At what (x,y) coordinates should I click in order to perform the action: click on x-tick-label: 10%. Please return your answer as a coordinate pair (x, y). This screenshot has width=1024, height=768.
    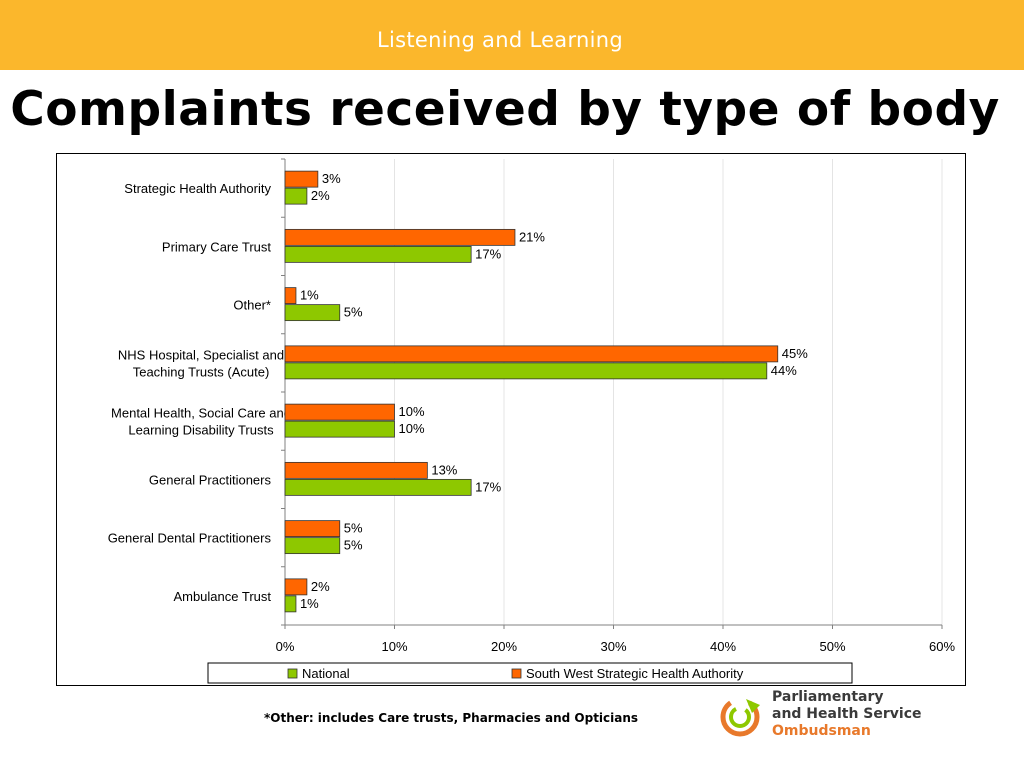
    Looking at the image, I should click on (394, 646).